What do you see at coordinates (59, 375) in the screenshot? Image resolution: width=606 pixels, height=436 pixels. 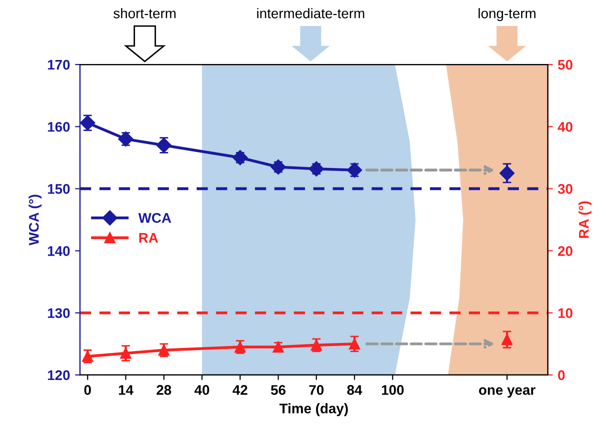 I see `y-tick-label: 120` at bounding box center [59, 375].